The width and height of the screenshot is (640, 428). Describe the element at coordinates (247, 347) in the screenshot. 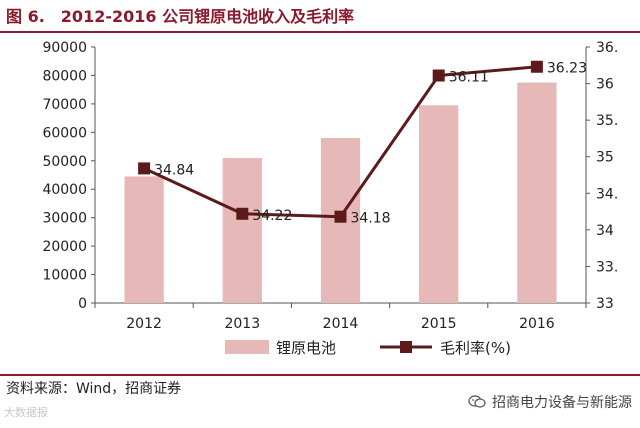

I see `legend-bar-swatch` at that location.